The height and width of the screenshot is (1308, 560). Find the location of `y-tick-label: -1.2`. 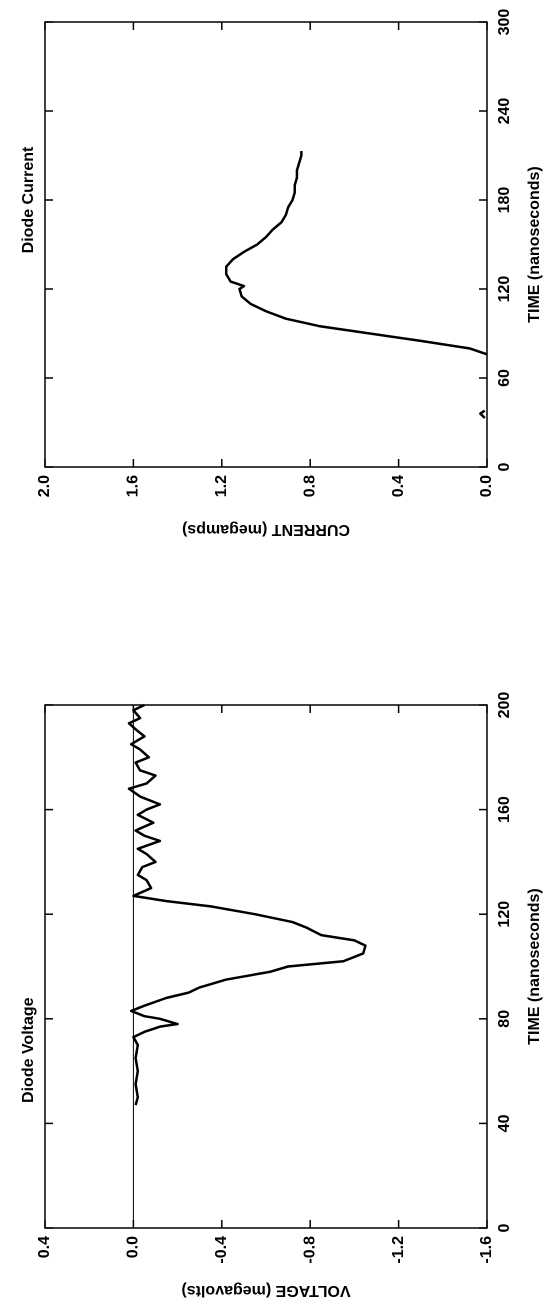

y-tick-label: -1.2 is located at coordinates (398, 1250).